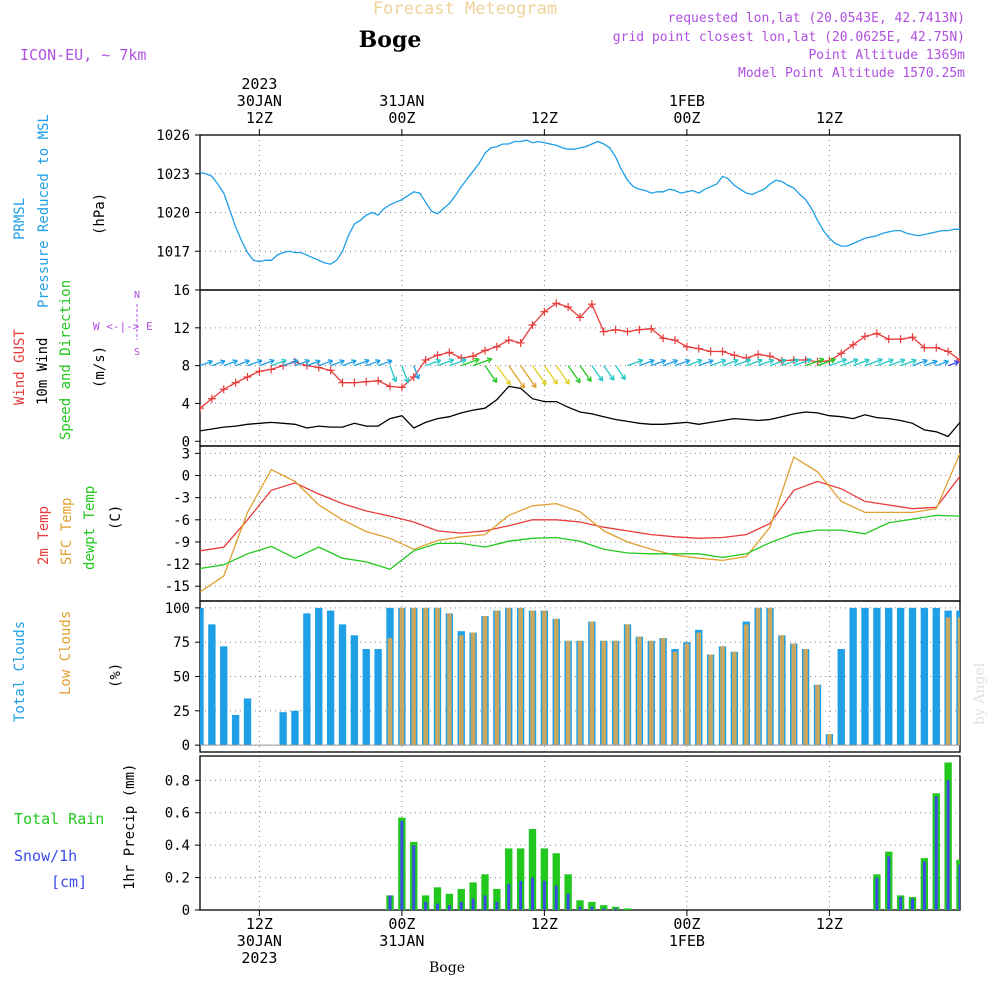  I want to click on snow-unit-label: [cm], so click(69, 882).